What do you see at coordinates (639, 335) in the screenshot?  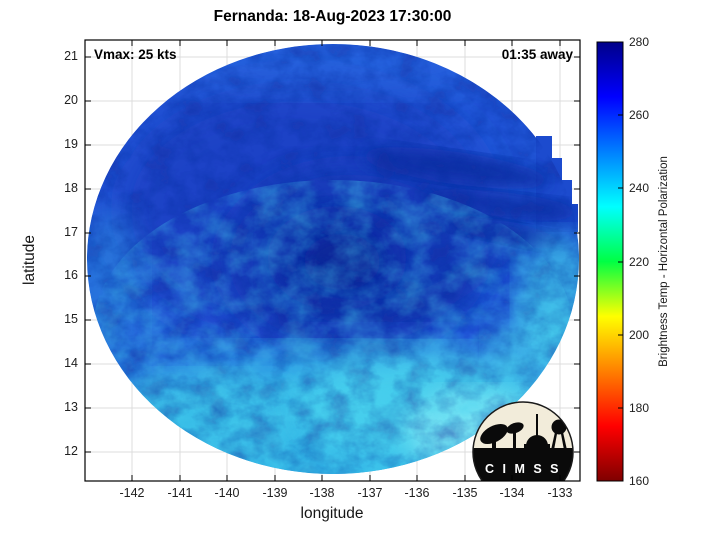 I see `colorbar-tick-label: 200` at bounding box center [639, 335].